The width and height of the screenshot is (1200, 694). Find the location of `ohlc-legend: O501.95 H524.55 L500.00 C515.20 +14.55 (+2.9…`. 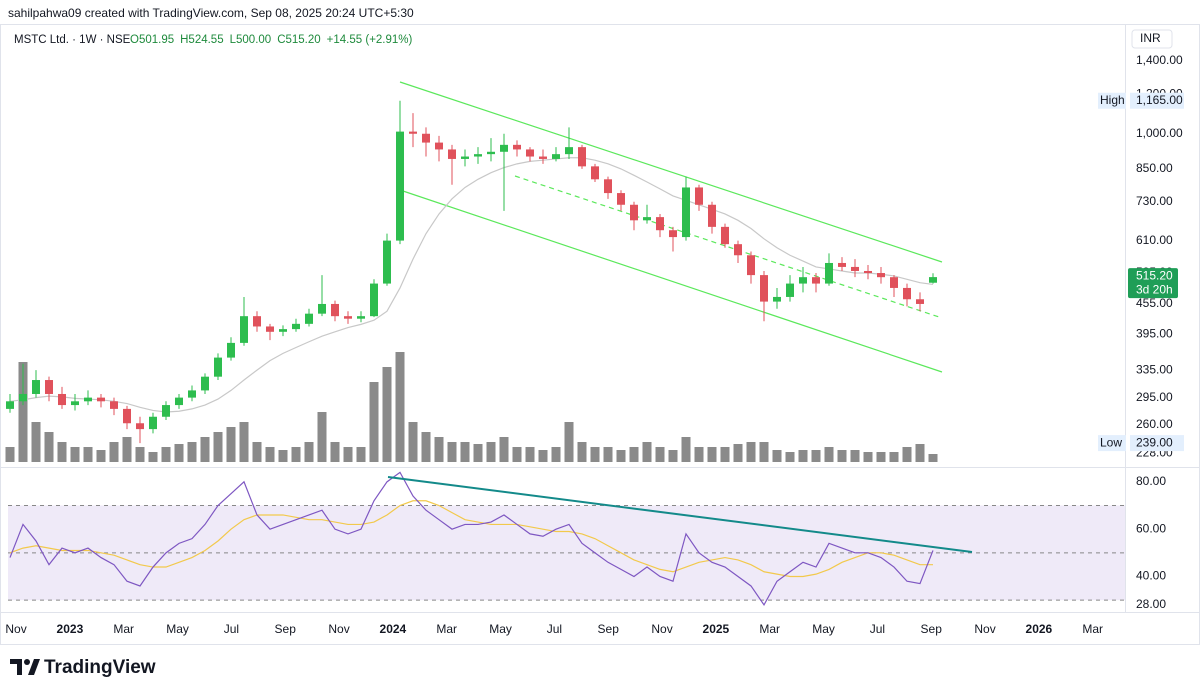

ohlc-legend: O501.95 H524.55 L500.00 C515.20 +14.55 (+2.9… is located at coordinates (271, 40).